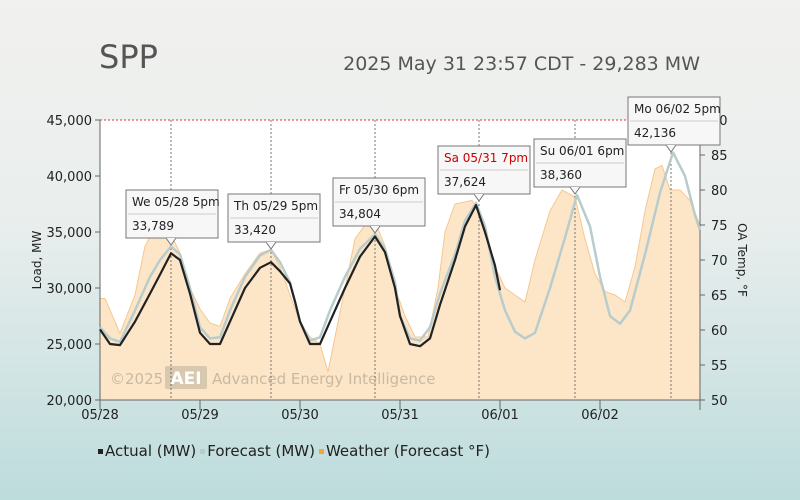 This screenshot has width=800, height=500. What do you see at coordinates (300, 276) in the screenshot?
I see `actual-line` at bounding box center [300, 276].